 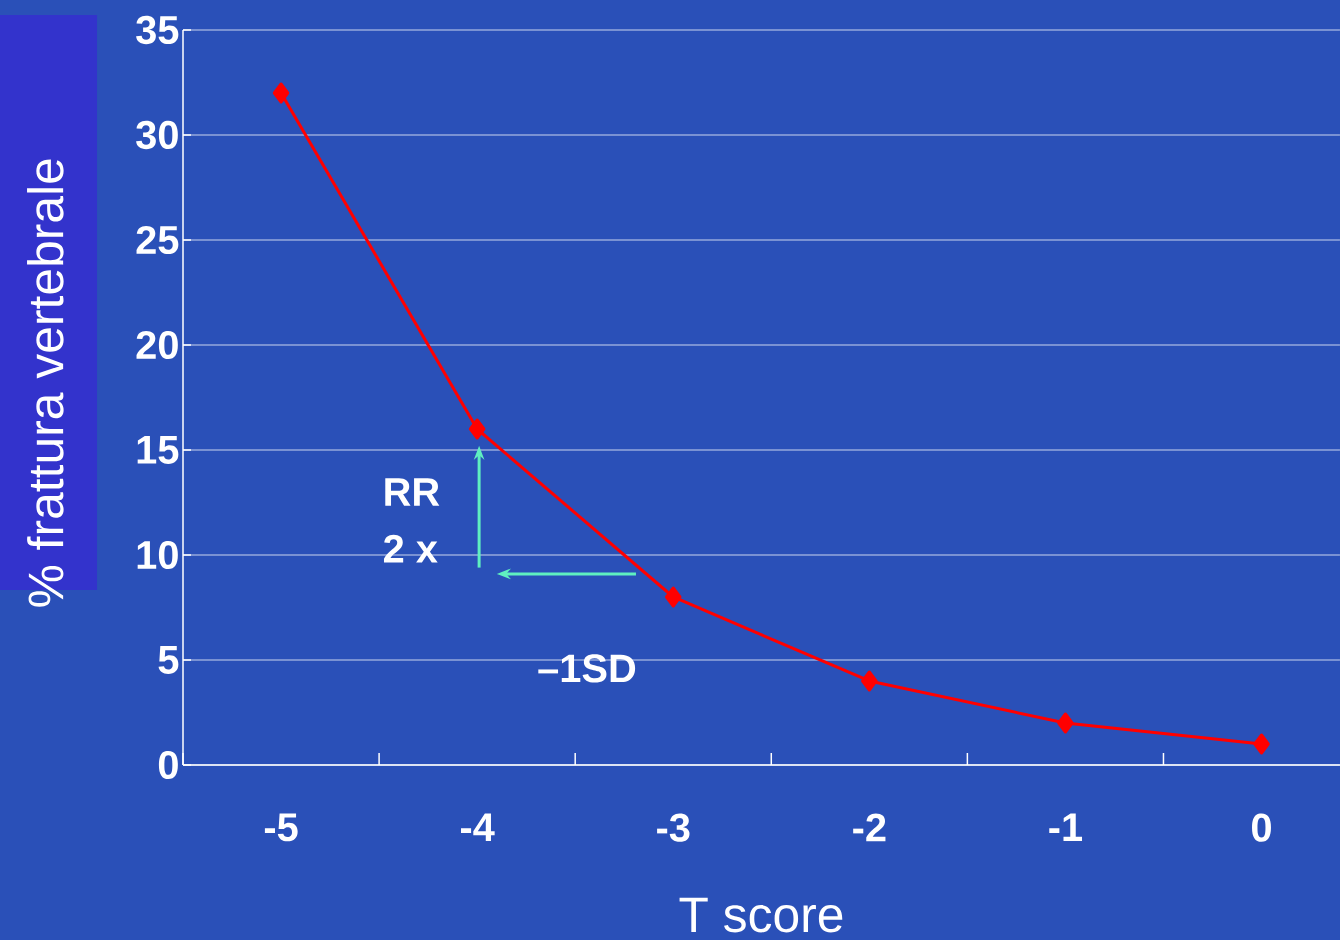 What do you see at coordinates (477, 827) in the screenshot?
I see `x-tick-label: -4` at bounding box center [477, 827].